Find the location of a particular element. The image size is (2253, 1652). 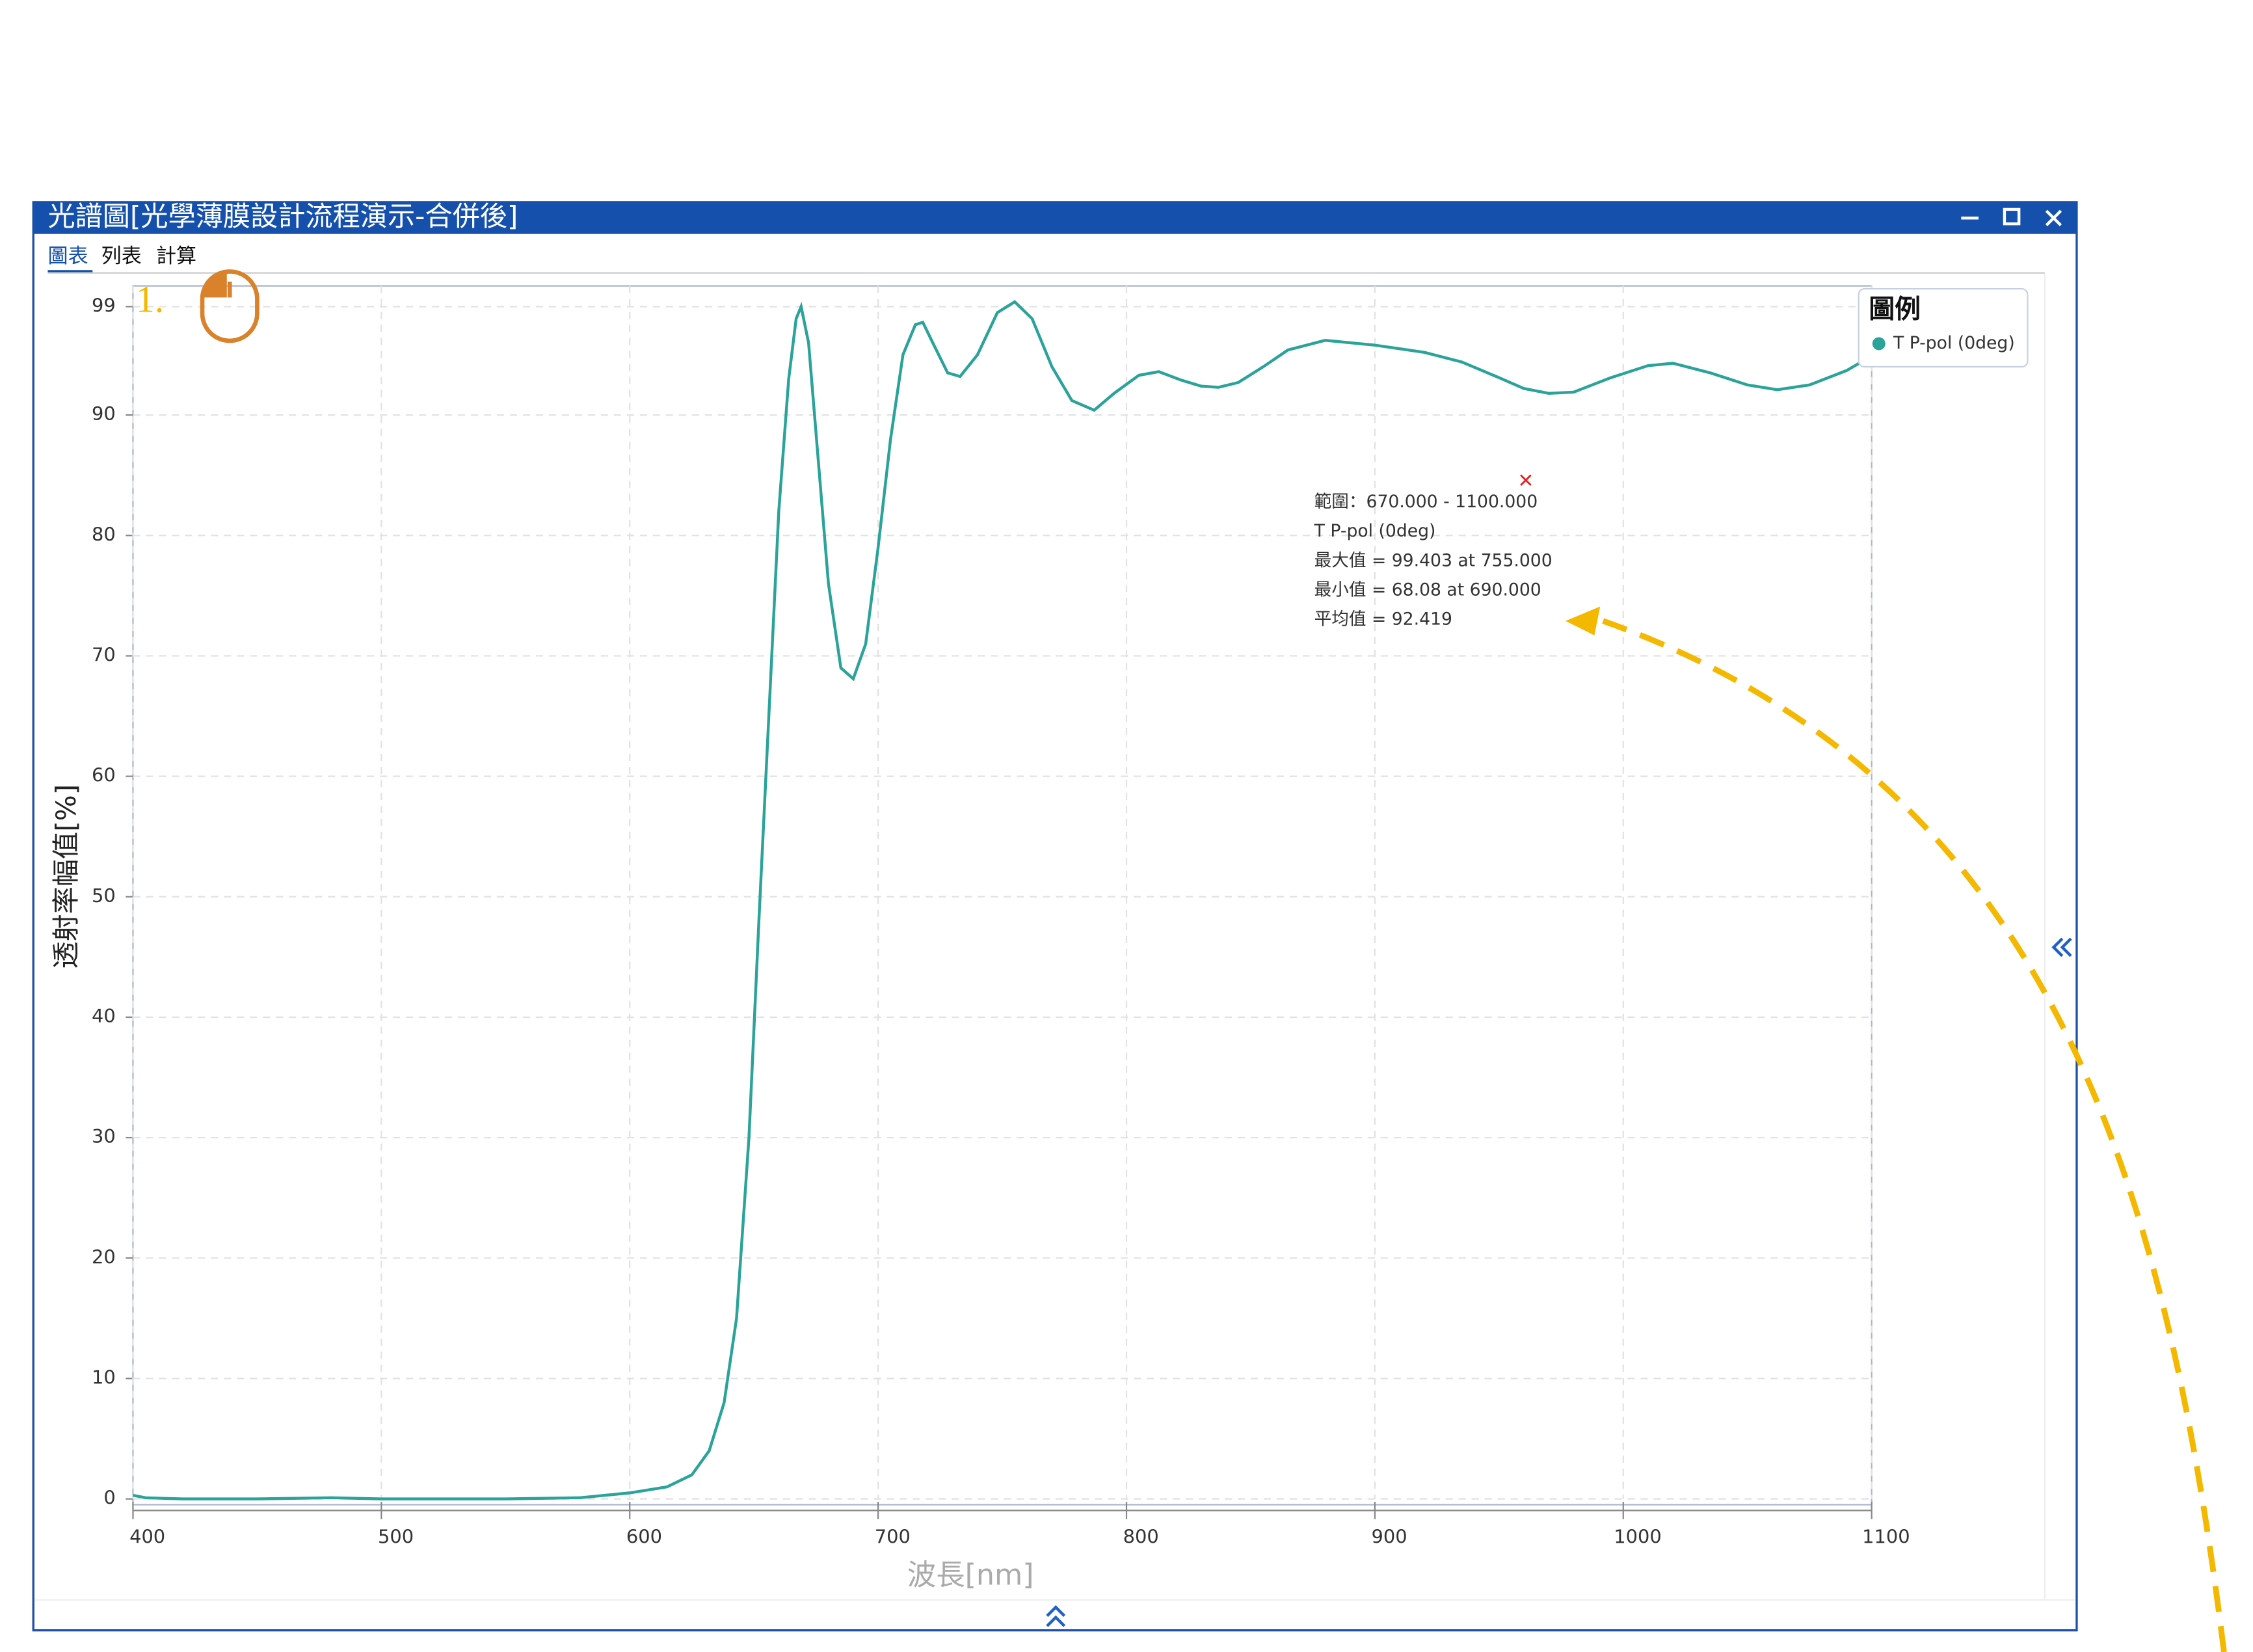

y-tick-label: 50 is located at coordinates (104, 896).